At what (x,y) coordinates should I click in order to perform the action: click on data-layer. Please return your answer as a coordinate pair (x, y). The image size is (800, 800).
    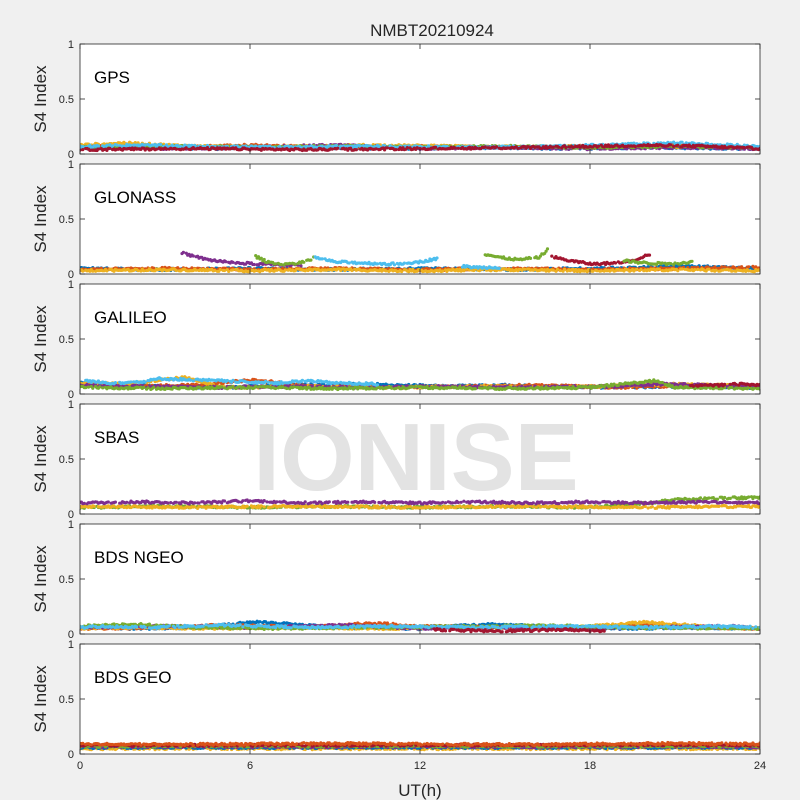
    Looking at the image, I should click on (420, 260).